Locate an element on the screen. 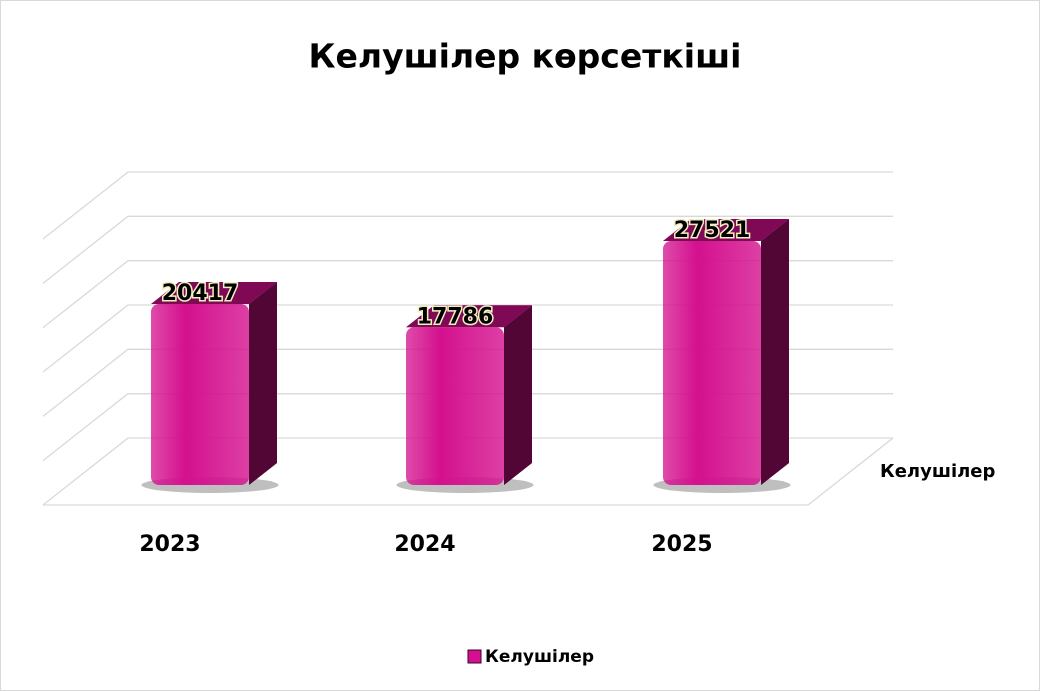  floor is located at coordinates (468, 471).